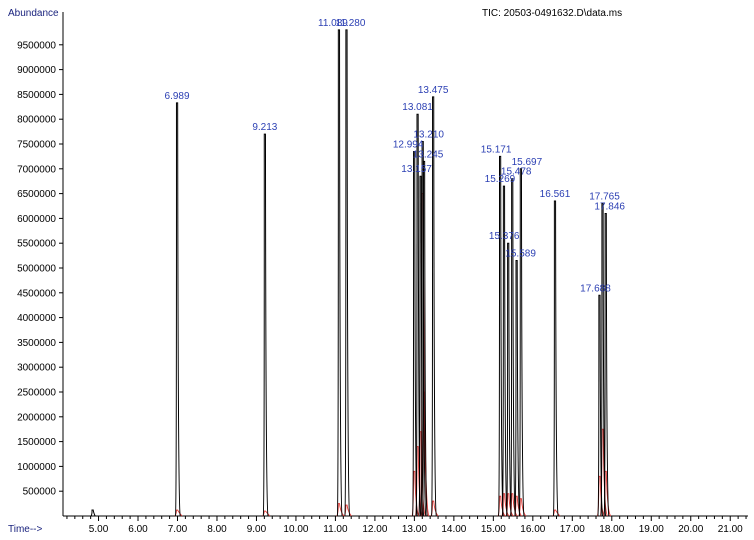 The height and width of the screenshot is (540, 754). Describe the element at coordinates (690, 529) in the screenshot. I see `x-tick-label: 20.00` at that location.